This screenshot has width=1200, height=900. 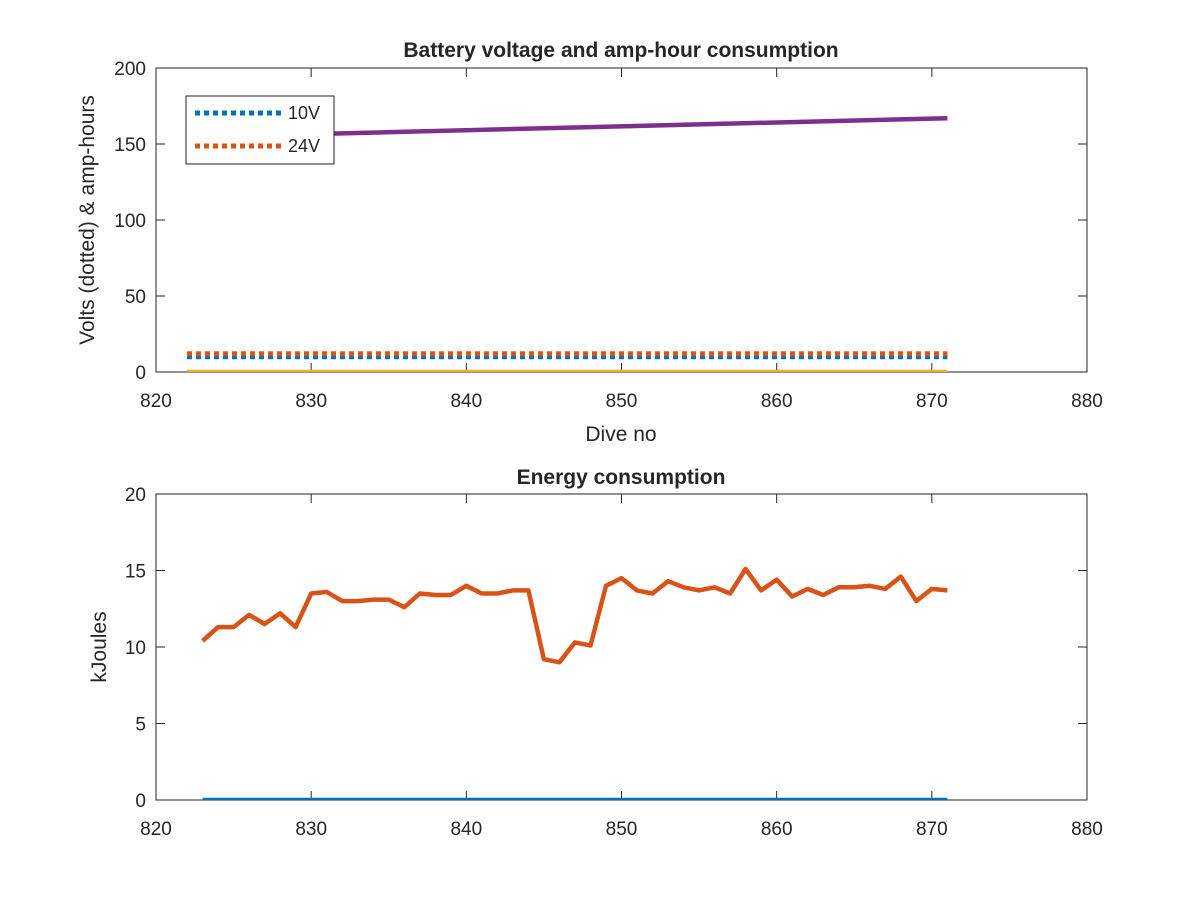 What do you see at coordinates (130, 145) in the screenshot?
I see `y-tick-label: 150` at bounding box center [130, 145].